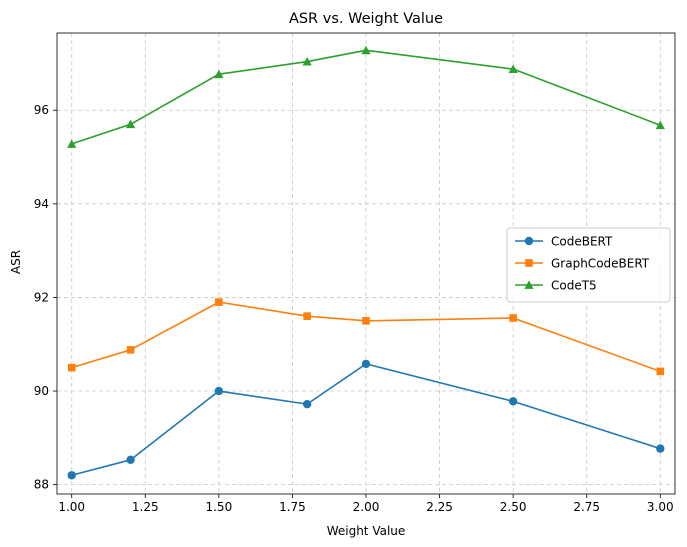 The image size is (687, 547). I want to click on x-tick-label: 2.25, so click(439, 507).